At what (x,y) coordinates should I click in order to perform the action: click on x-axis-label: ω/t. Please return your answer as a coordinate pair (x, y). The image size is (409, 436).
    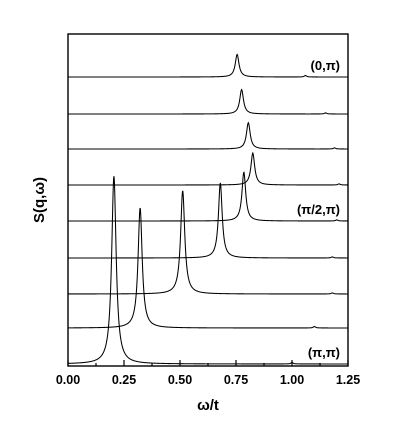
    Looking at the image, I should click on (208, 405).